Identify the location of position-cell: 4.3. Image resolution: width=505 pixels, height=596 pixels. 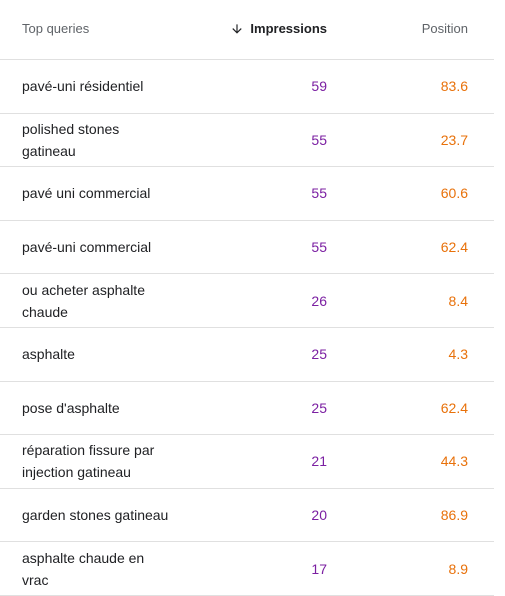
(458, 354).